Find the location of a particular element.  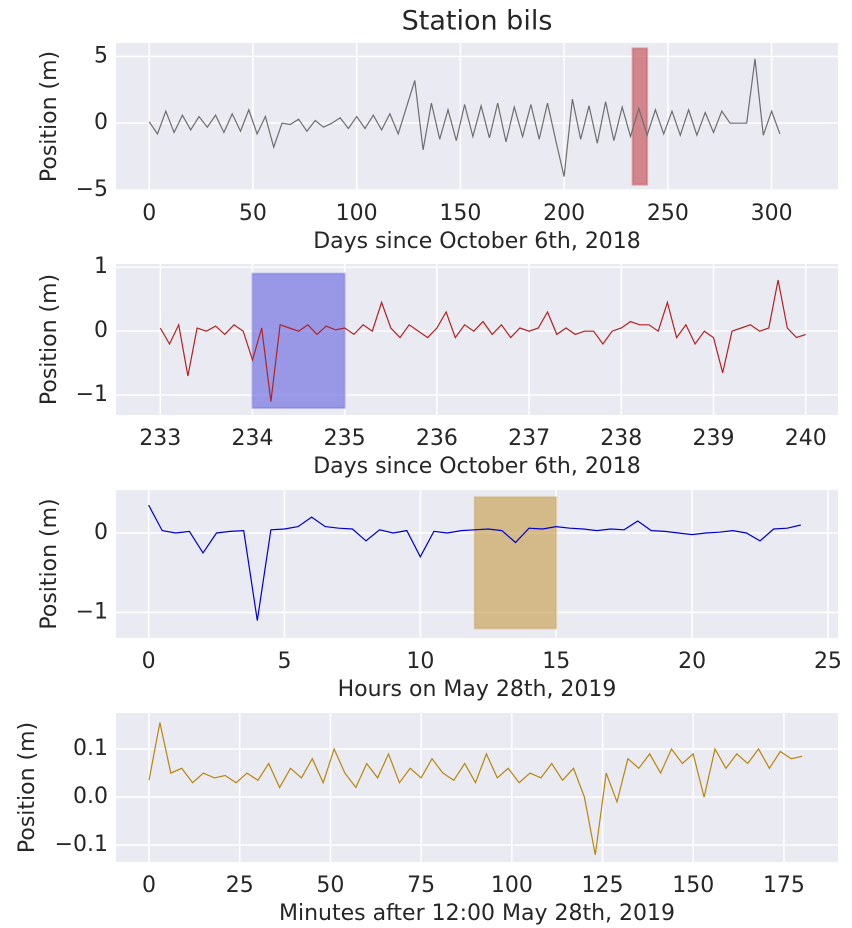

x-tick-label: 233 is located at coordinates (160, 438).